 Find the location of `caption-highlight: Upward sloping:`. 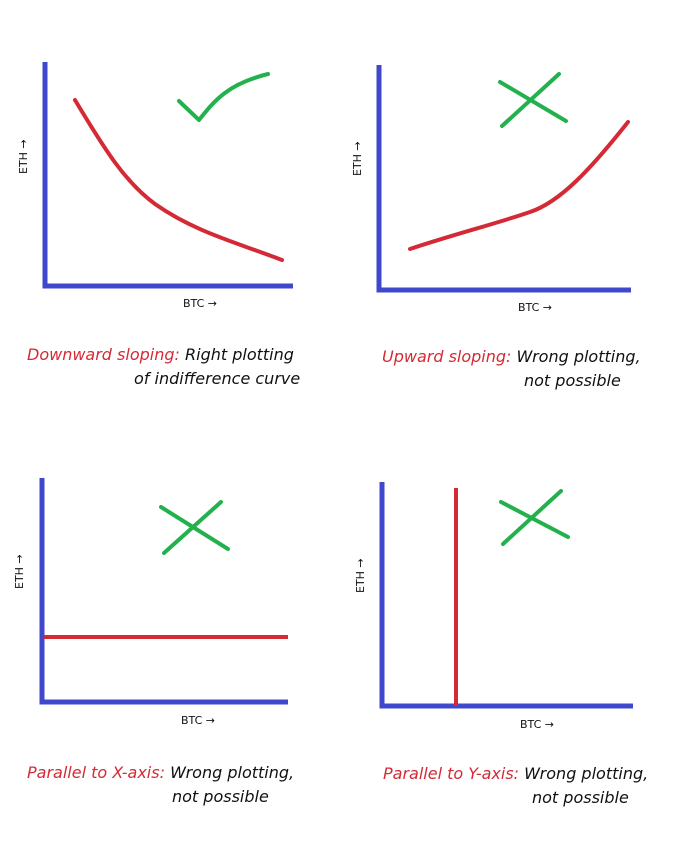

caption-highlight: Upward sloping: is located at coordinates (447, 356).